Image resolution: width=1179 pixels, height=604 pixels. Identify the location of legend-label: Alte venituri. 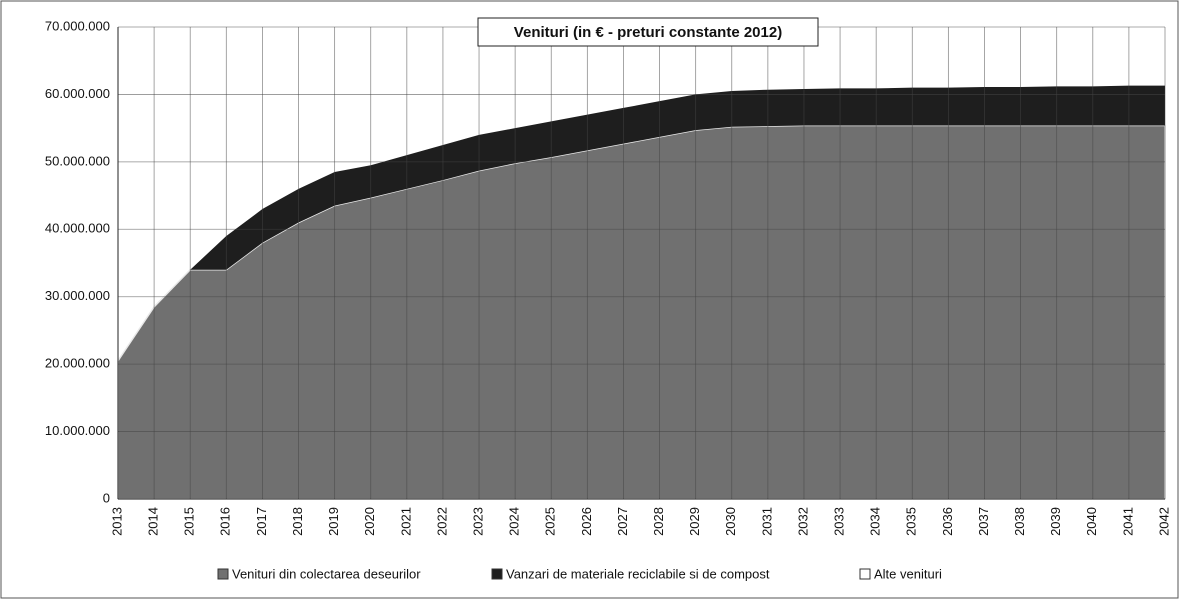
(908, 573).